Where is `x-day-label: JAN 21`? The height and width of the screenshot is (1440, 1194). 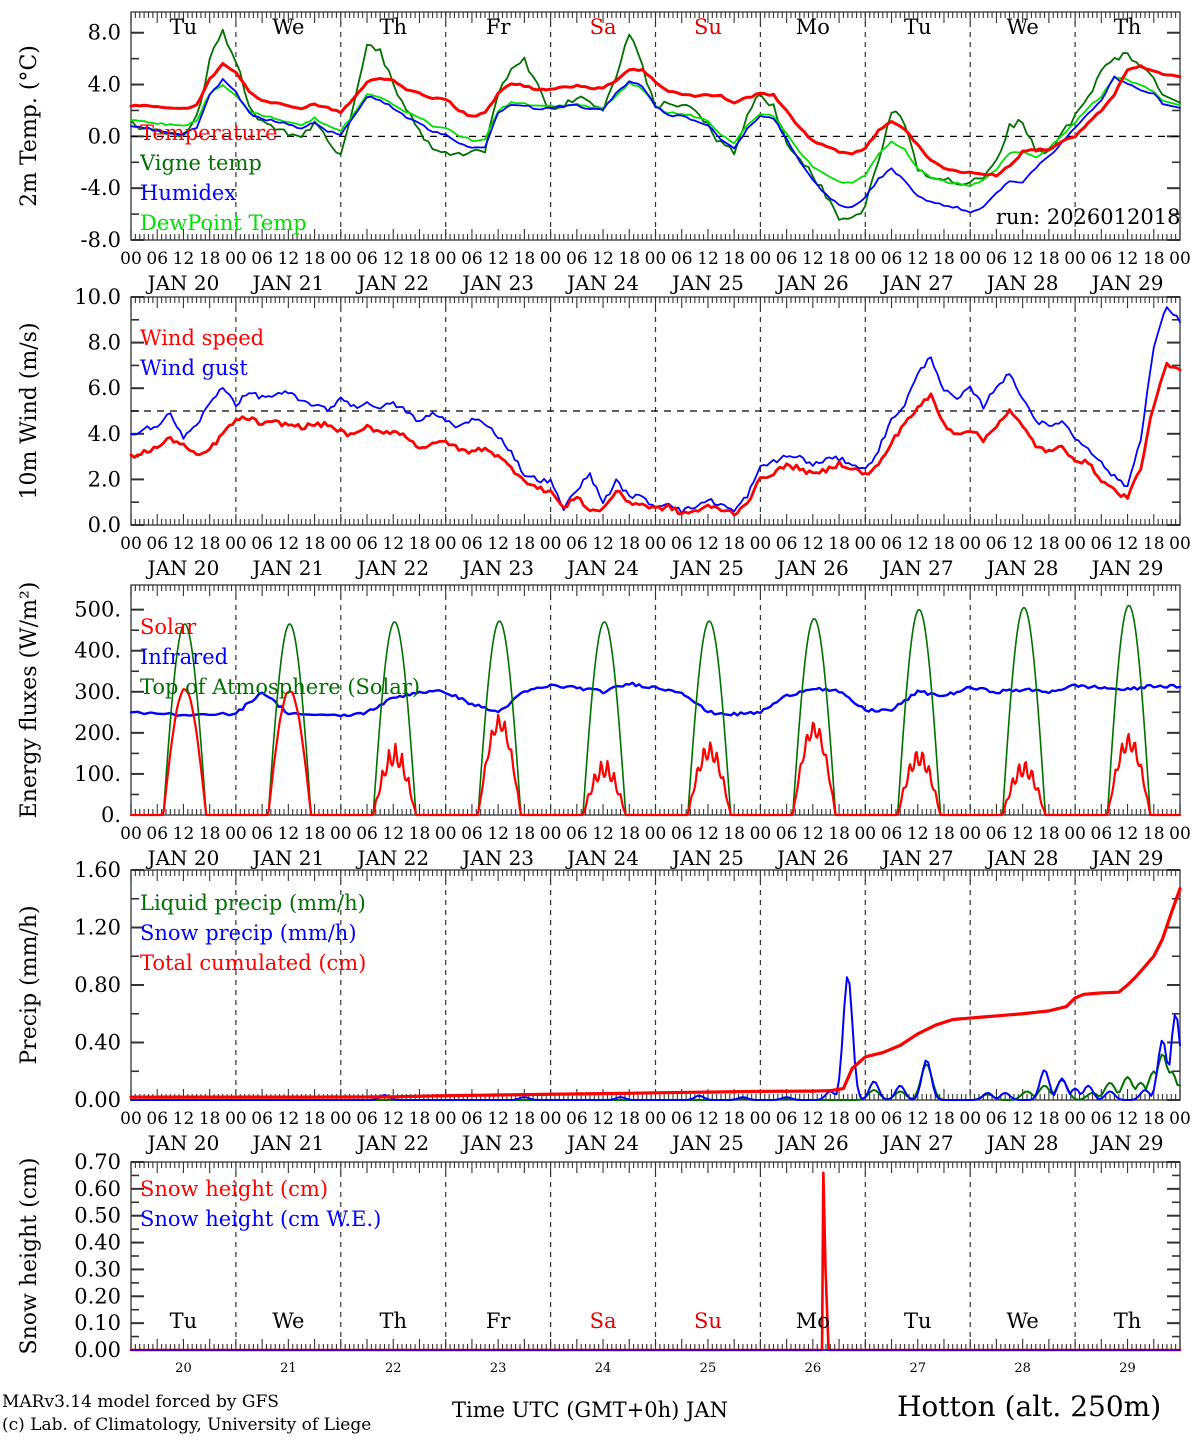 x-day-label: JAN 21 is located at coordinates (287, 568).